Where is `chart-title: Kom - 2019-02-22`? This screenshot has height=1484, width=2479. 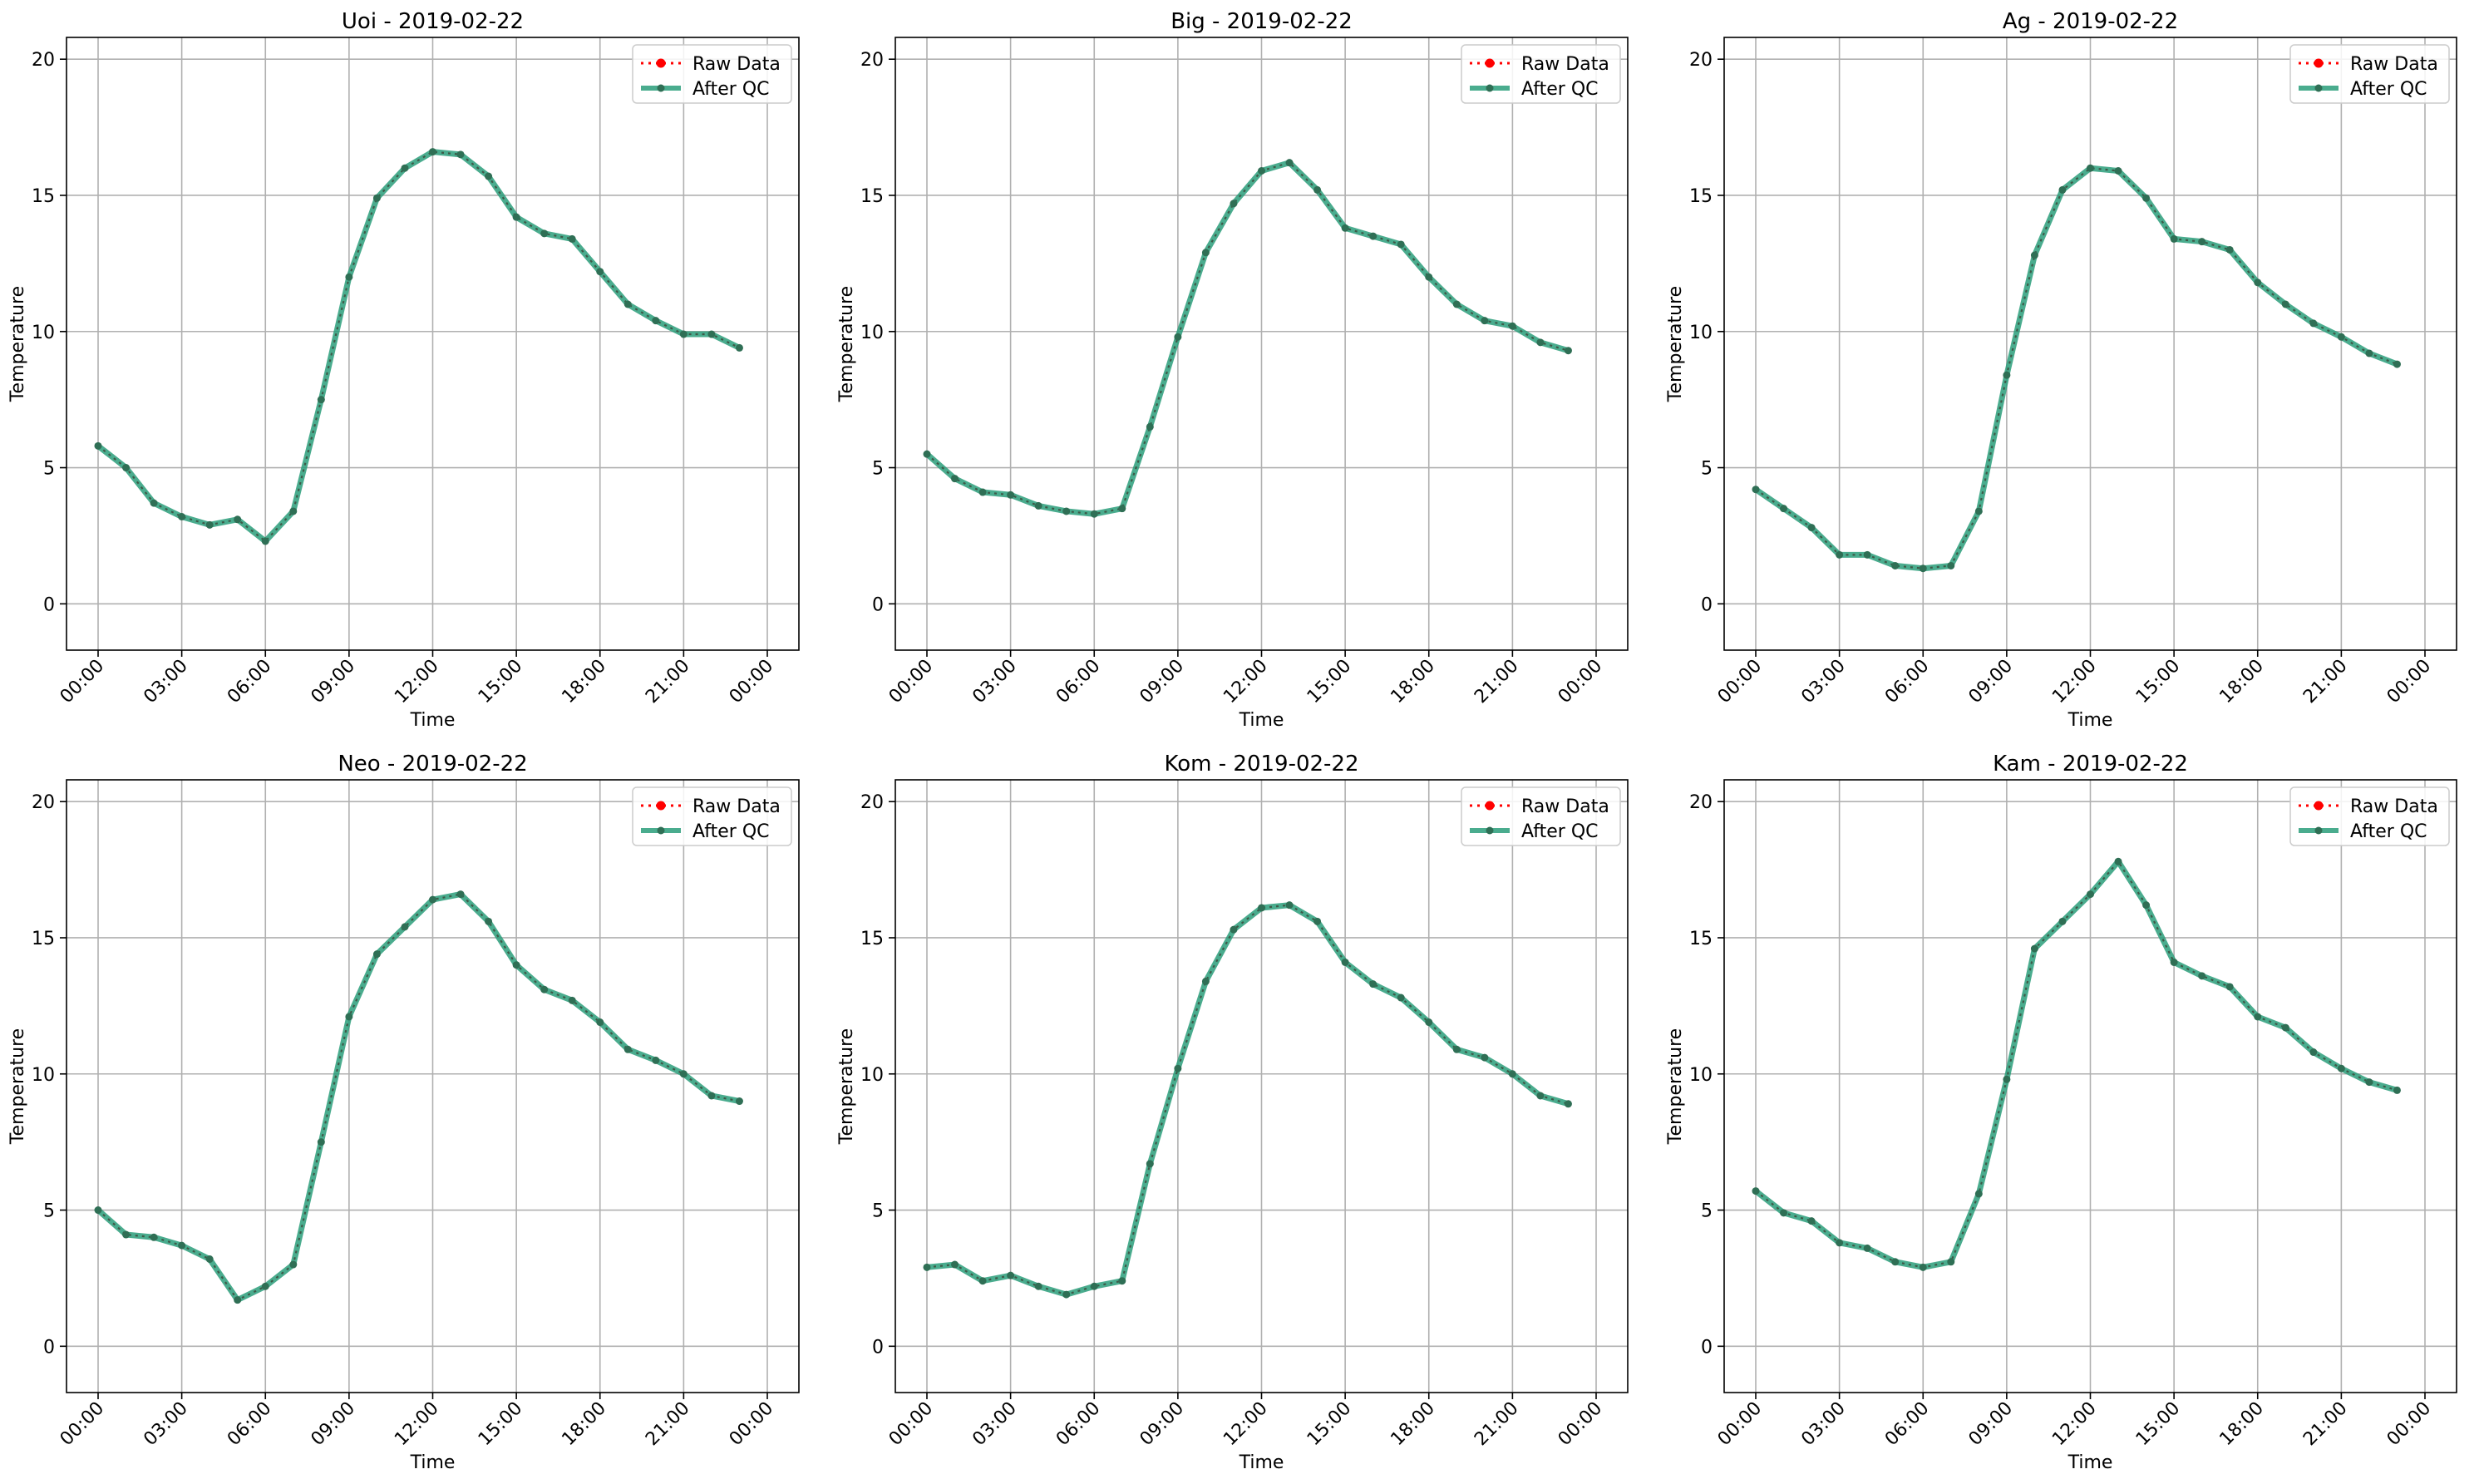
chart-title: Kom - 2019-02-22 is located at coordinates (1262, 764).